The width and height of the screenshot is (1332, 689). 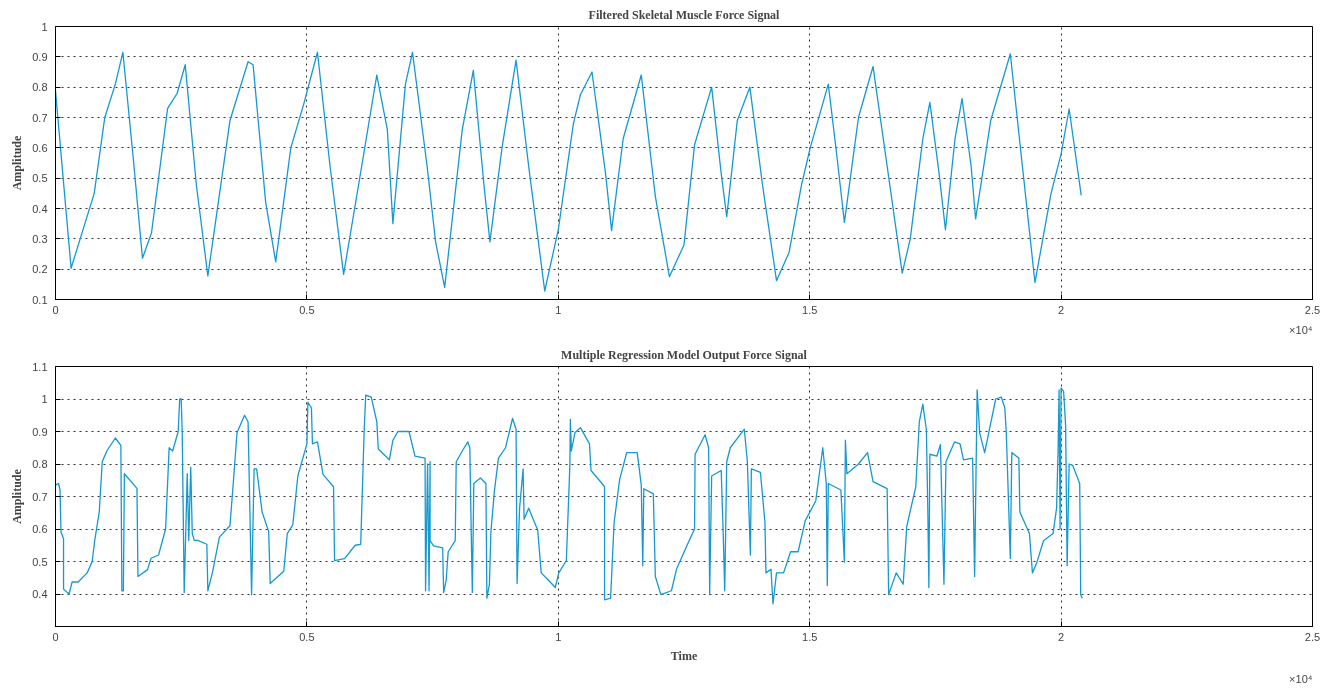 I want to click on chart-title: Filtered Skeletal Muscle Force Signal, so click(x=684, y=14).